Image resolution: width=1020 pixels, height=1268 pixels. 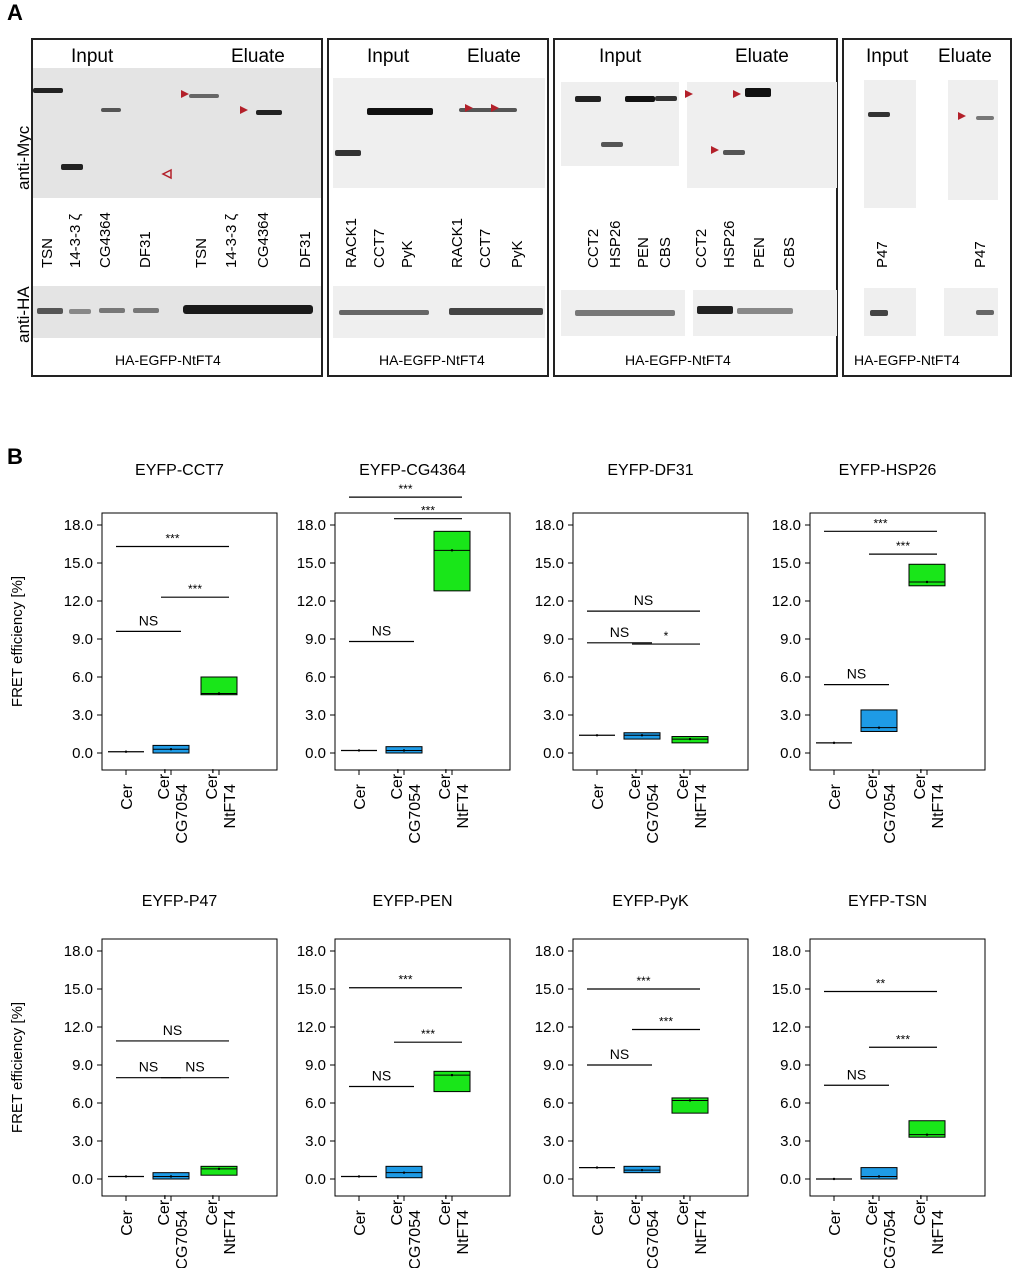 What do you see at coordinates (888, 470) in the screenshot?
I see `chart-title: EYFP-HSP26` at bounding box center [888, 470].